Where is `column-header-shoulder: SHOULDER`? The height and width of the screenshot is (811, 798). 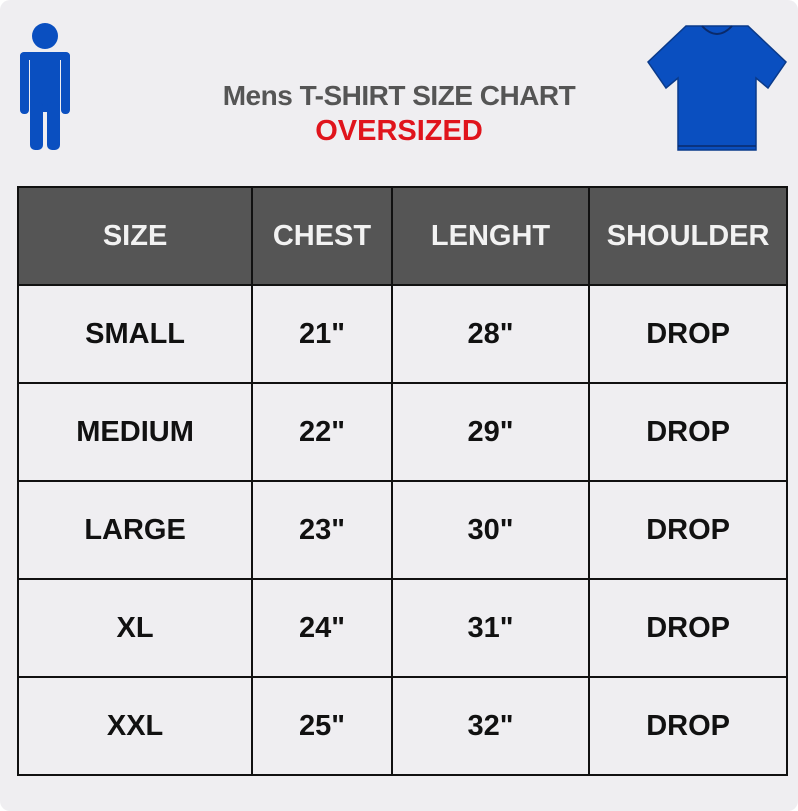 column-header-shoulder: SHOULDER is located at coordinates (688, 236).